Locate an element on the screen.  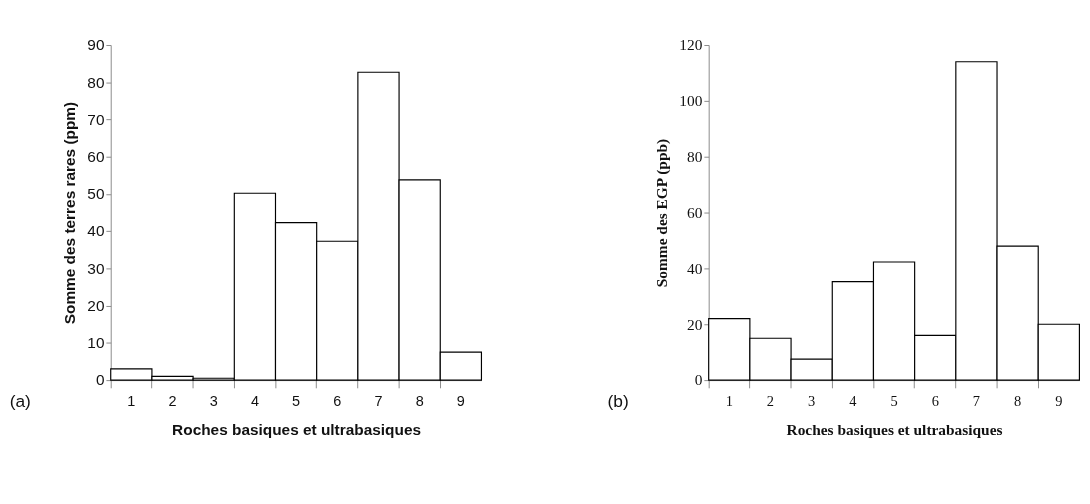
y-axis-title: Somme des EGP (ppb) is located at coordinates (661, 213).